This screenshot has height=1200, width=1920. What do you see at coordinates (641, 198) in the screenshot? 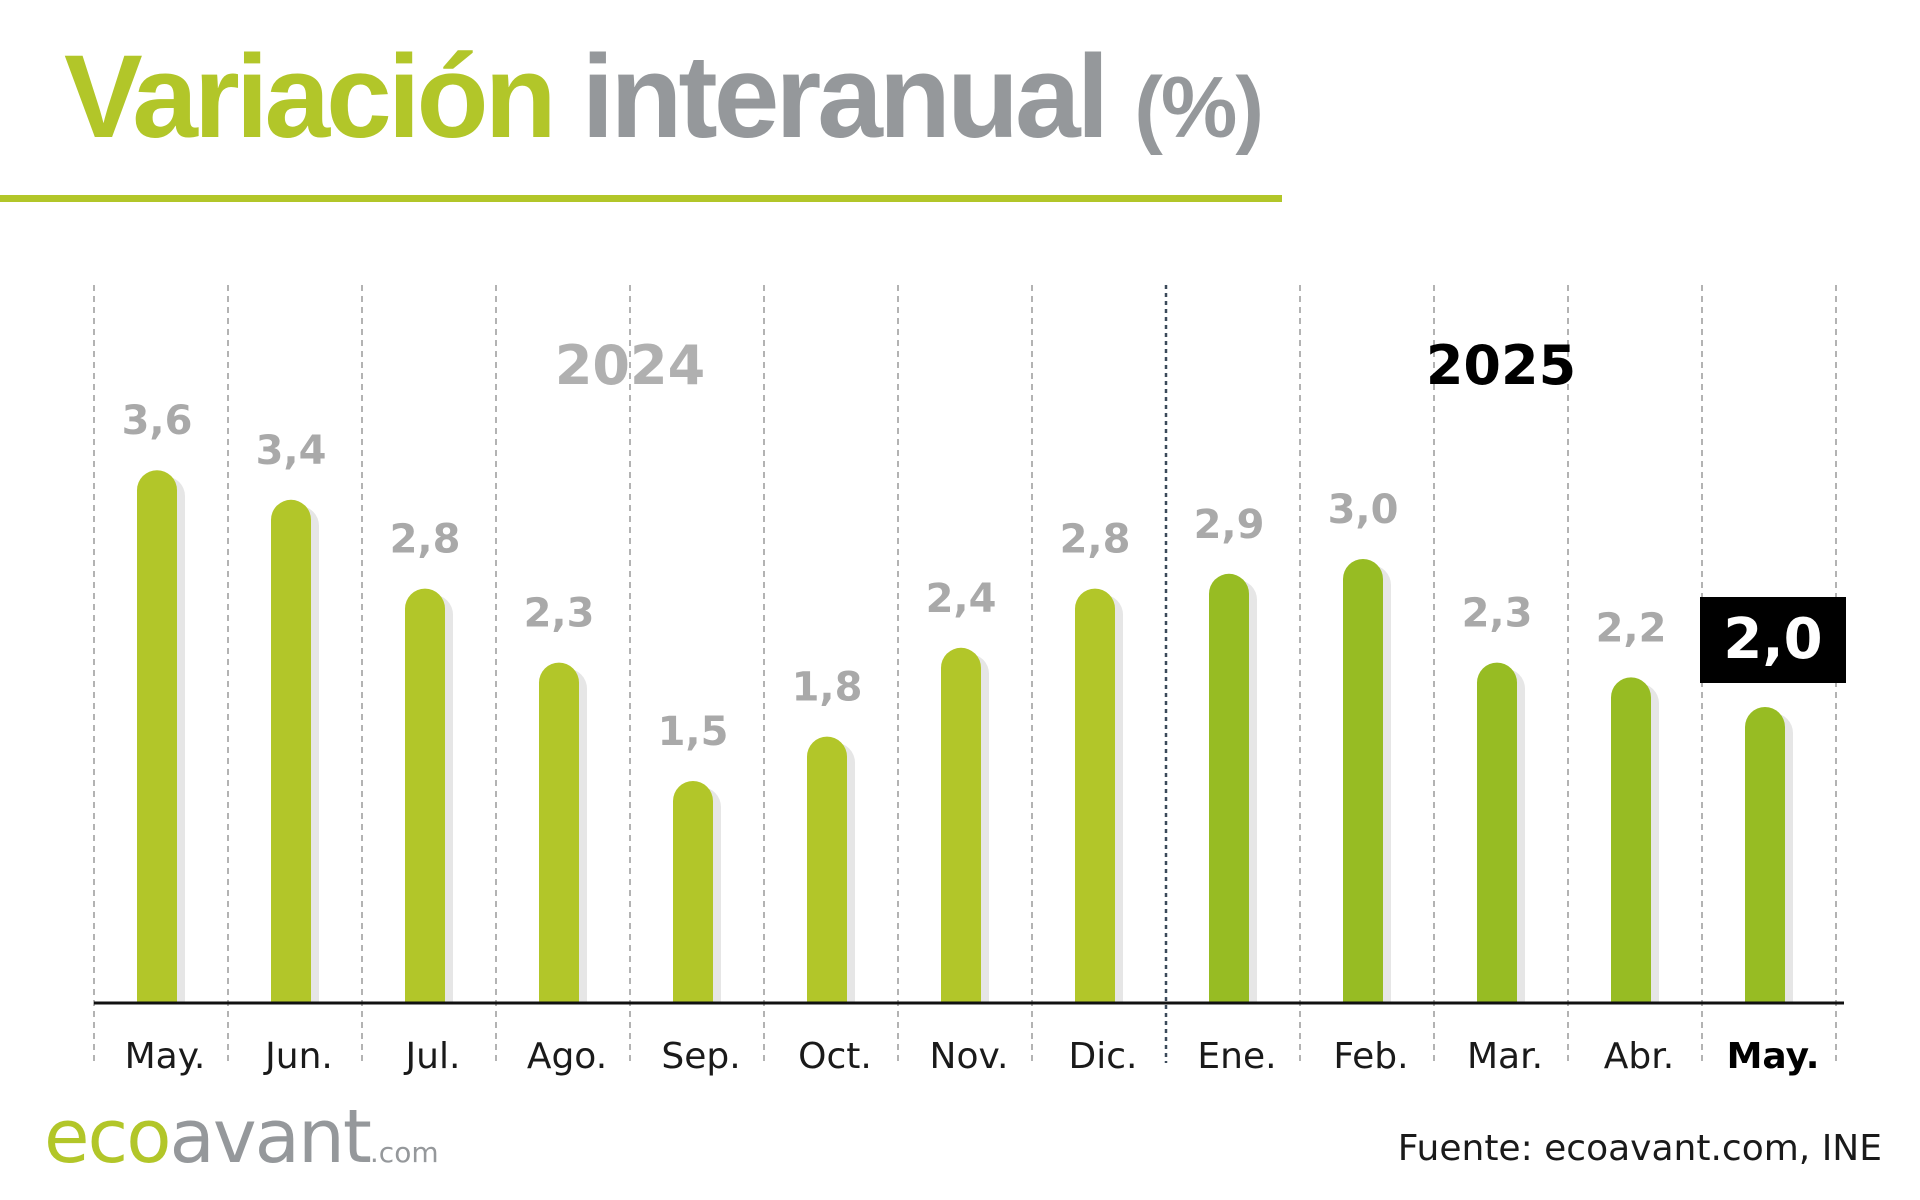
I see `title-underline` at bounding box center [641, 198].